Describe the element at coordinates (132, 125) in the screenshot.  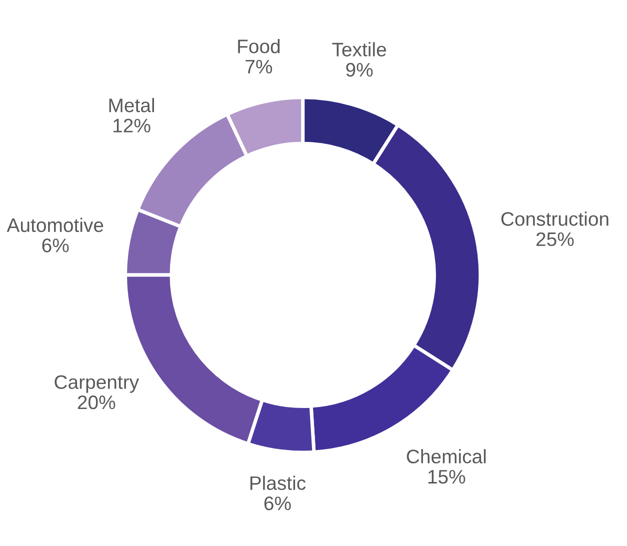
I see `data-label: 12%` at that location.